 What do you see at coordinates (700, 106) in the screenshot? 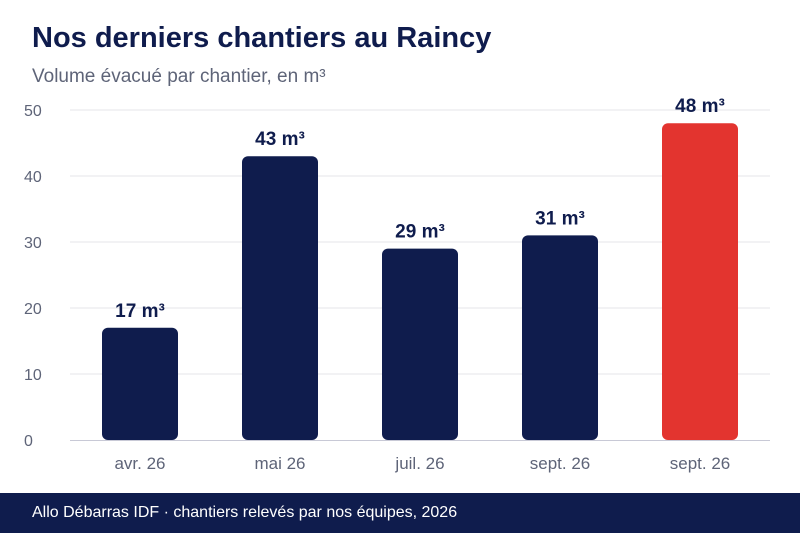
I see `bar-value-label: 48 m³` at bounding box center [700, 106].